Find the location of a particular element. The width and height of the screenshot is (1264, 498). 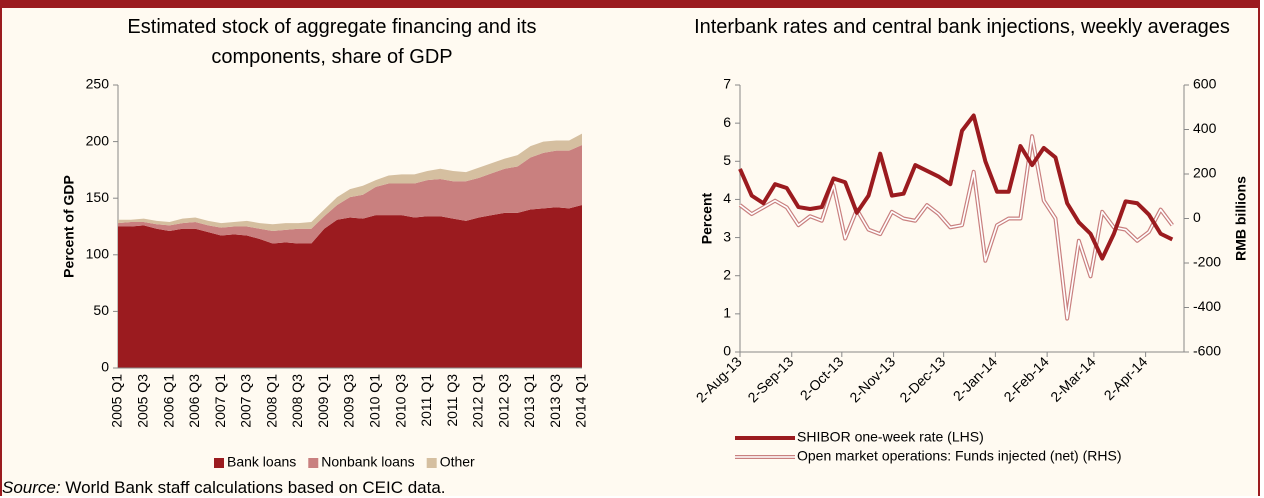

y-tick-label: 600 is located at coordinates (1205, 84).